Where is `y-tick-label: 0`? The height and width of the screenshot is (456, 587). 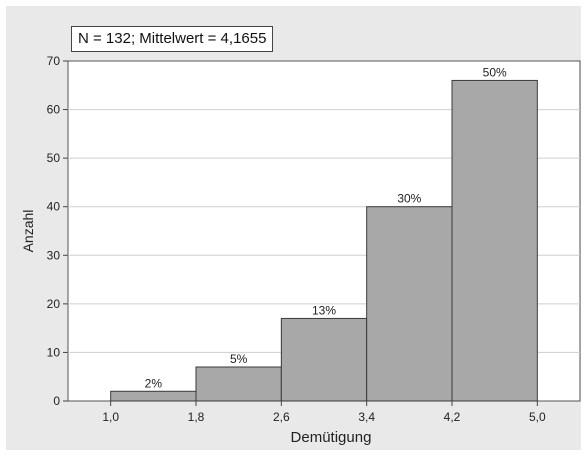
y-tick-label: 0 is located at coordinates (56, 401).